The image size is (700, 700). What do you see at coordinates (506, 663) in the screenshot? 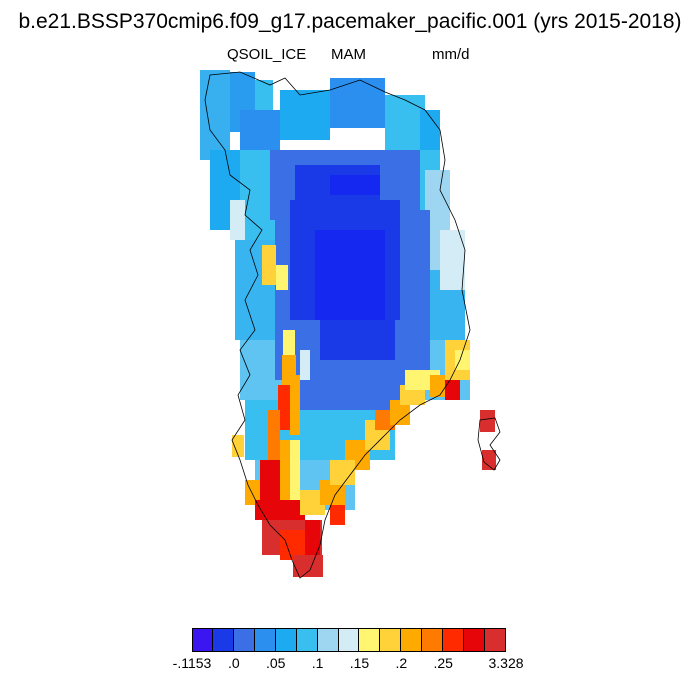
I see `colorbar-tick-label: 3.328` at bounding box center [506, 663].